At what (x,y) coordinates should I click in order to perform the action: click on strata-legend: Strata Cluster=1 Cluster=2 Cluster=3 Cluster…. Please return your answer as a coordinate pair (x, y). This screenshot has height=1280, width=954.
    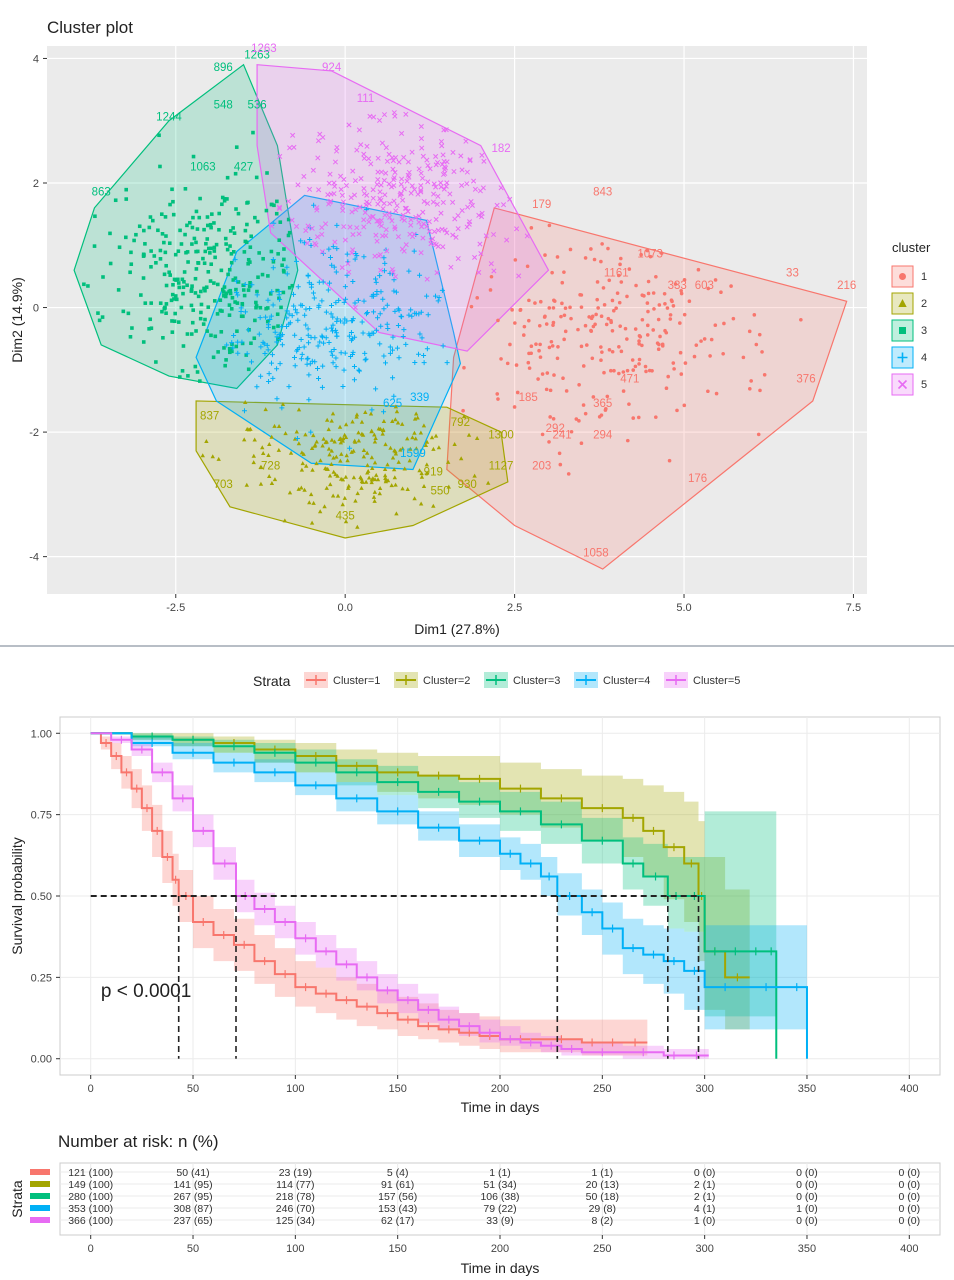
    Looking at the image, I should click on (496, 680).